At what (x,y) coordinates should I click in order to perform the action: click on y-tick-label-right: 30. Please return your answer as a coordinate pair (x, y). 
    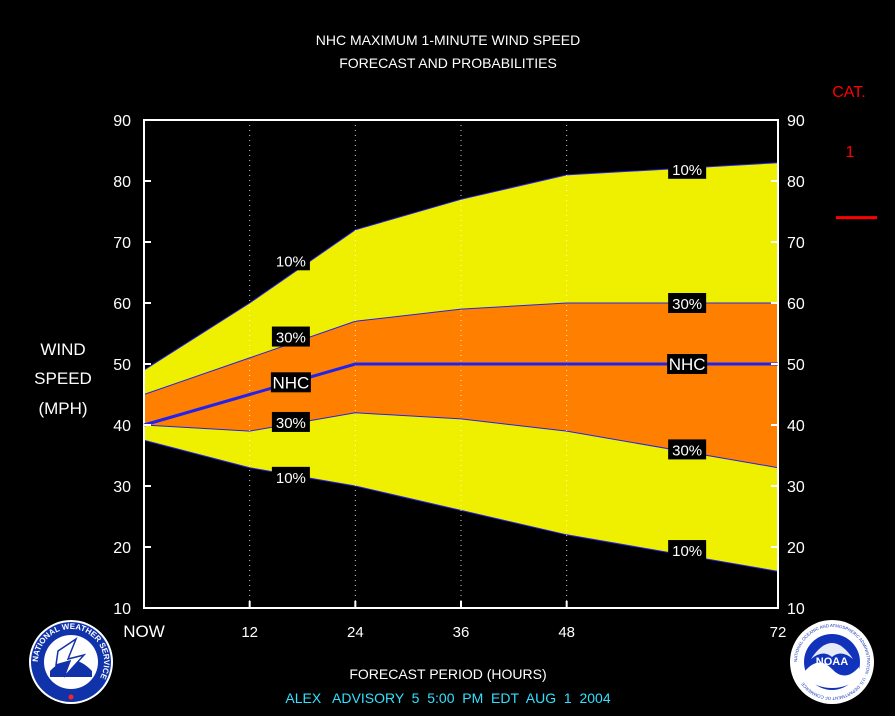
    Looking at the image, I should click on (796, 487).